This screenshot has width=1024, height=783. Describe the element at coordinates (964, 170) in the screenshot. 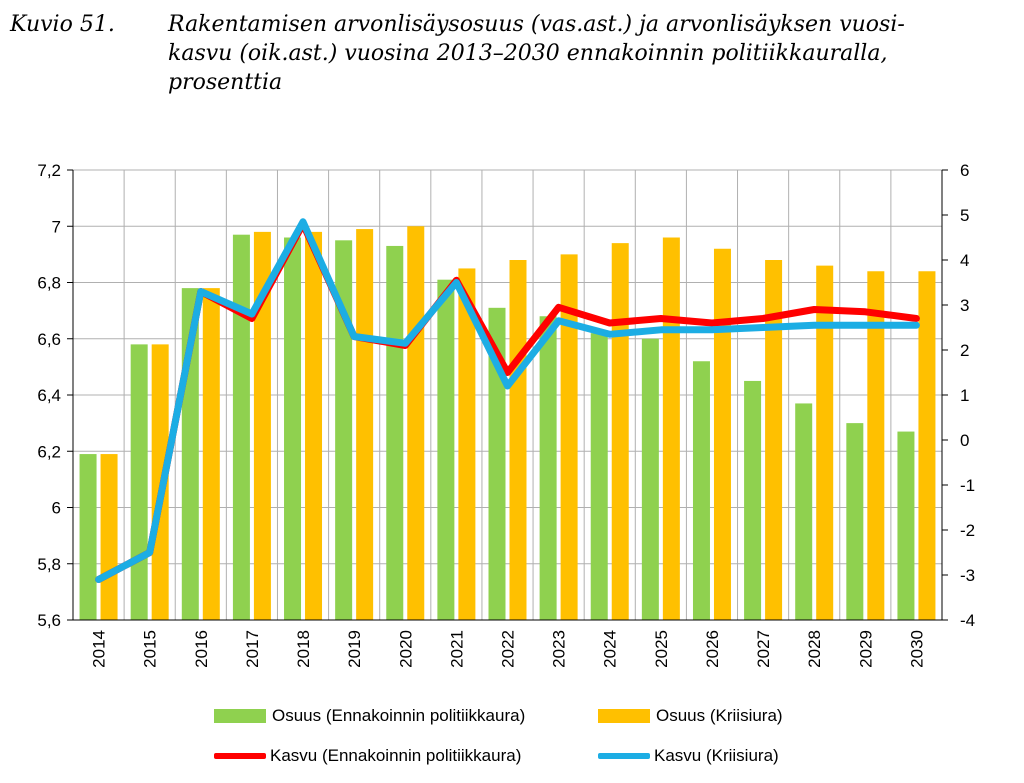

I see `right-axis-tick-label: 6` at that location.